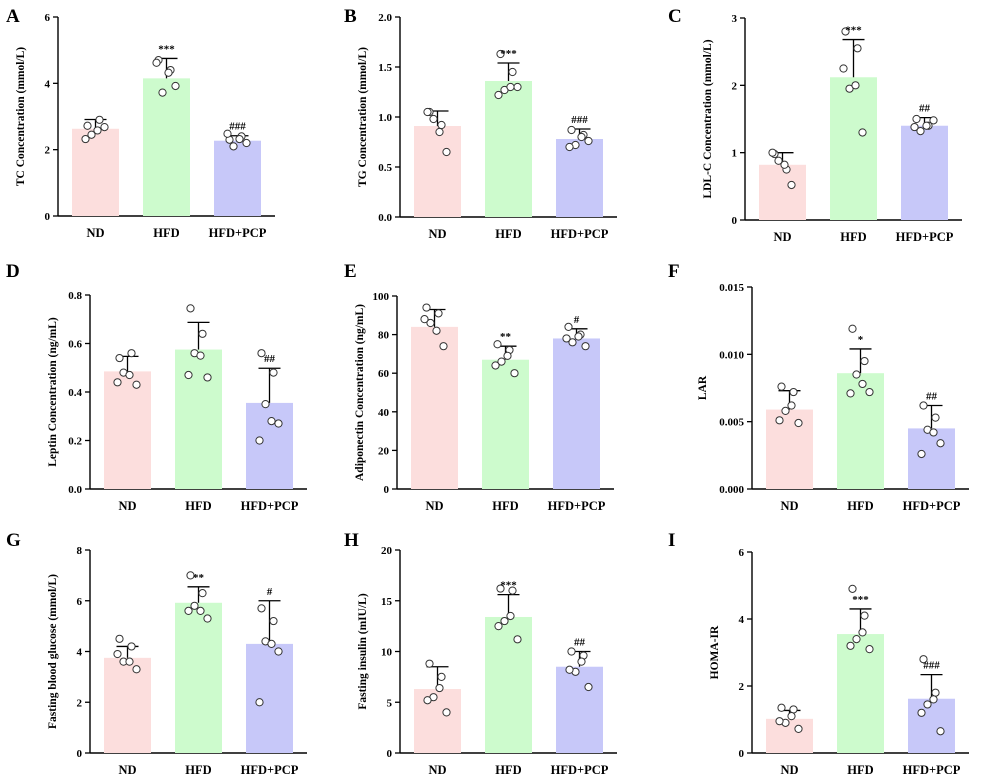 The image size is (999, 777). What do you see at coordinates (360, 392) in the screenshot?
I see `y-axis-label: Adiponectin Concentration (ng/mL)` at bounding box center [360, 392].